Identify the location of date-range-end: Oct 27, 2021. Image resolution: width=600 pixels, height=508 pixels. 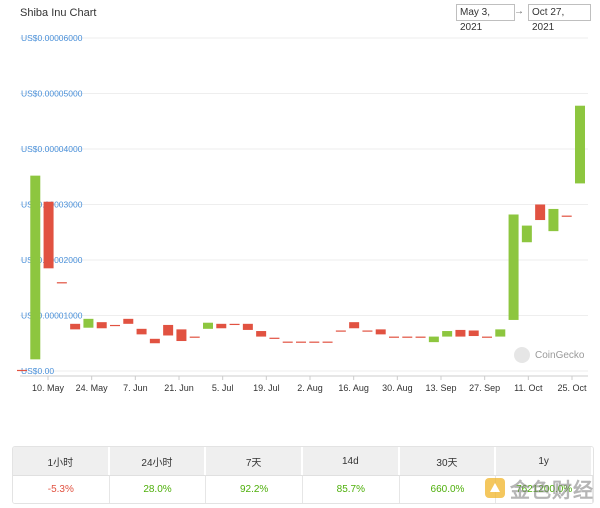
(559, 18).